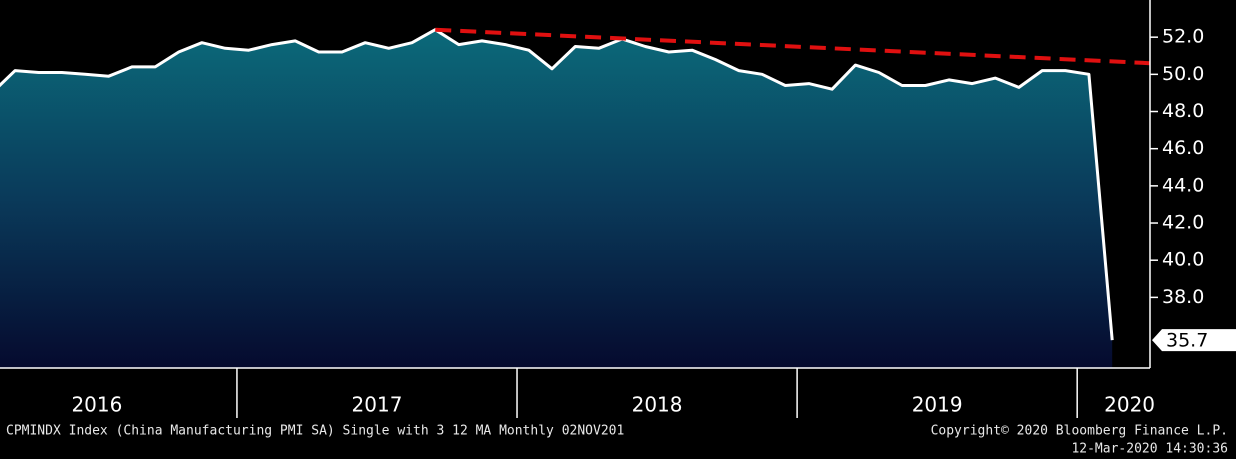 The height and width of the screenshot is (459, 1236). Describe the element at coordinates (1183, 74) in the screenshot. I see `y-tick-label: 50.0` at that location.